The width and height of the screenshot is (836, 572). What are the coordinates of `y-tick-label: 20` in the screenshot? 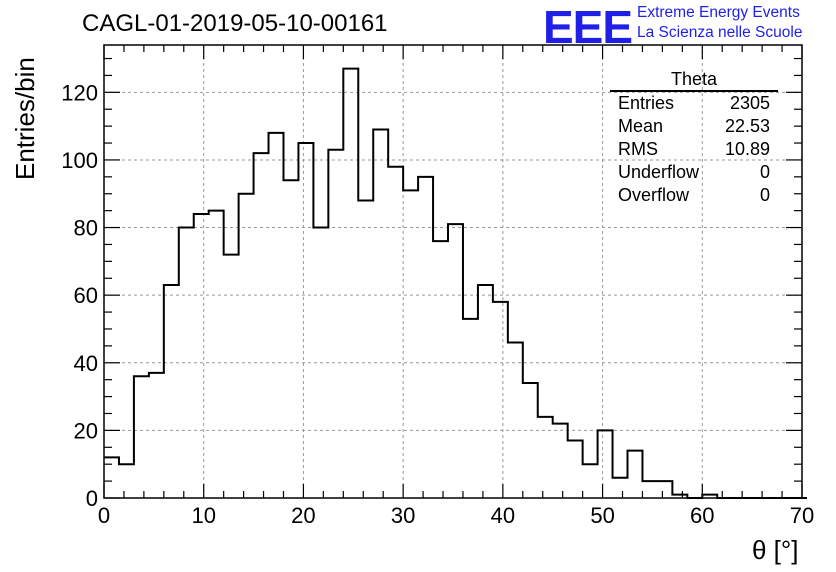 It's located at (86, 430).